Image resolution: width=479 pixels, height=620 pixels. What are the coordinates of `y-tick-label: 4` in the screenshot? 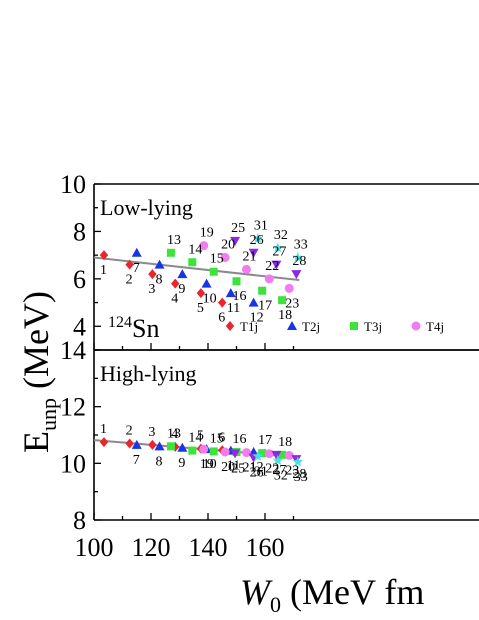 It's located at (79, 326).